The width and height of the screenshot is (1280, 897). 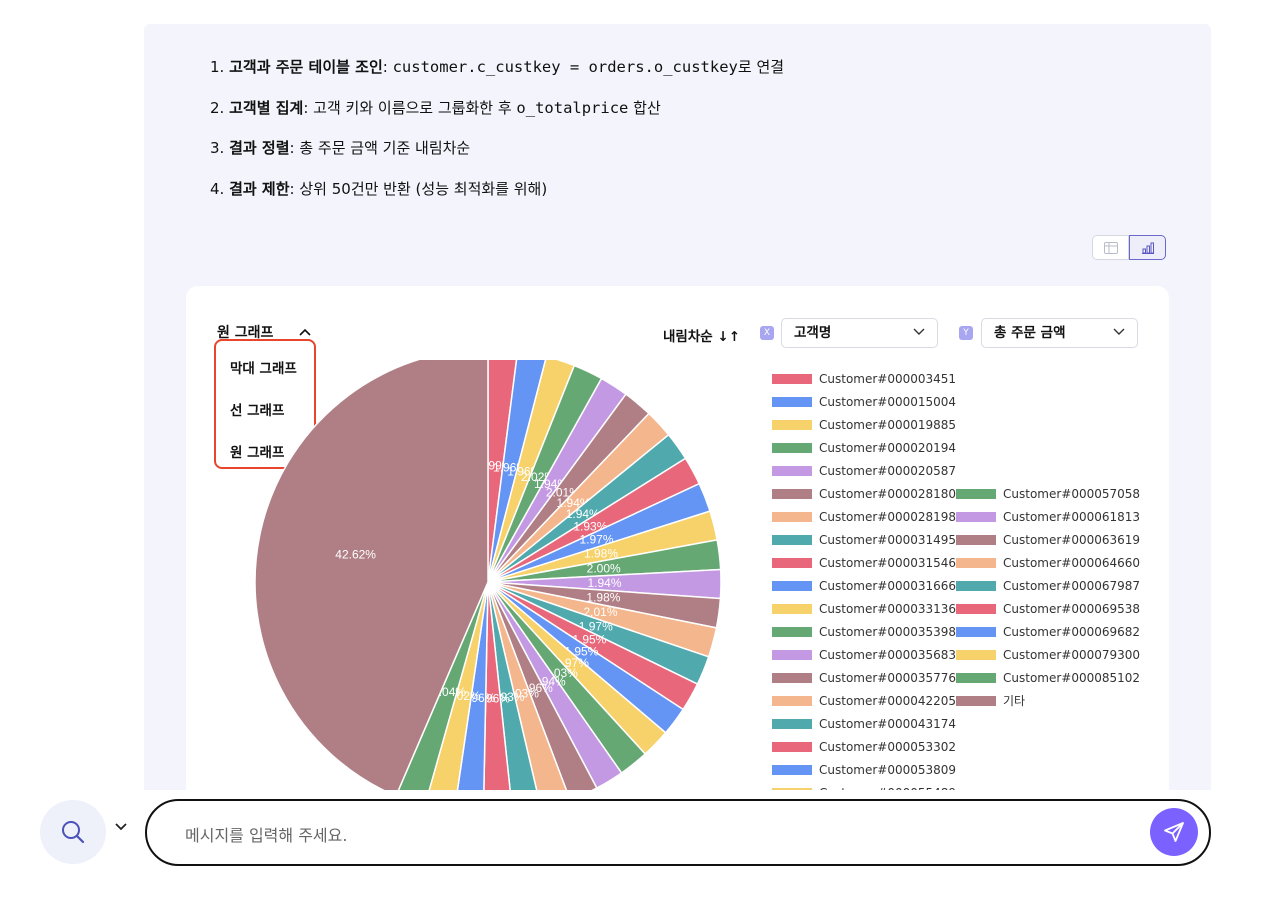 I want to click on legend-label: Customer#000020194, so click(x=888, y=448).